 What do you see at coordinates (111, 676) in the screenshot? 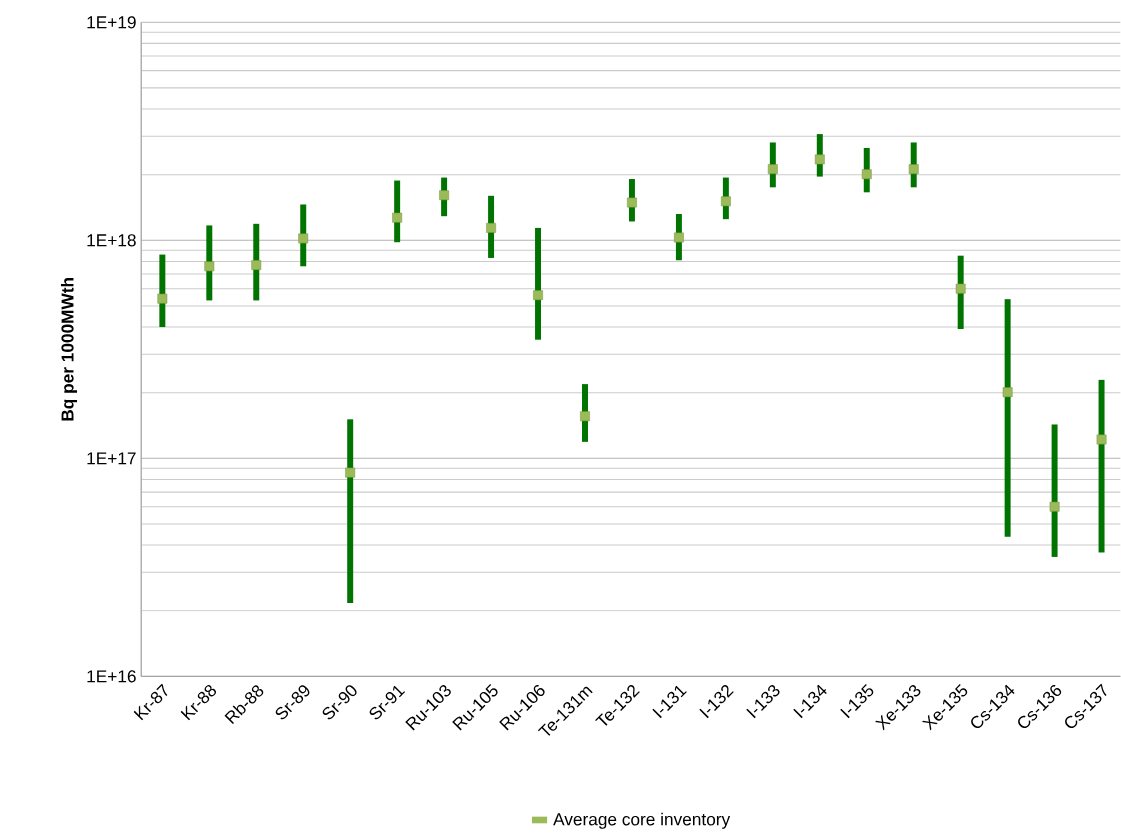
I see `y-tick-label: 1E+16` at bounding box center [111, 676].